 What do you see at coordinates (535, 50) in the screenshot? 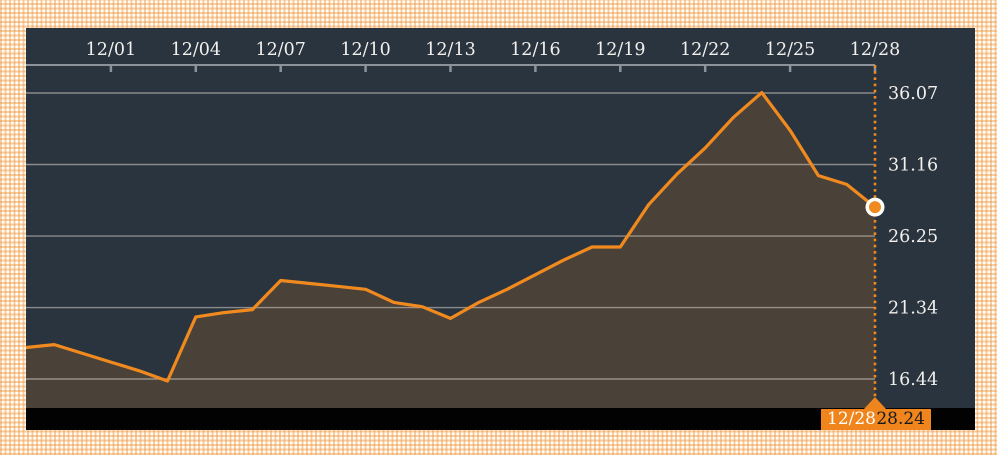
I see `x-axis-label: 12/16` at bounding box center [535, 50].